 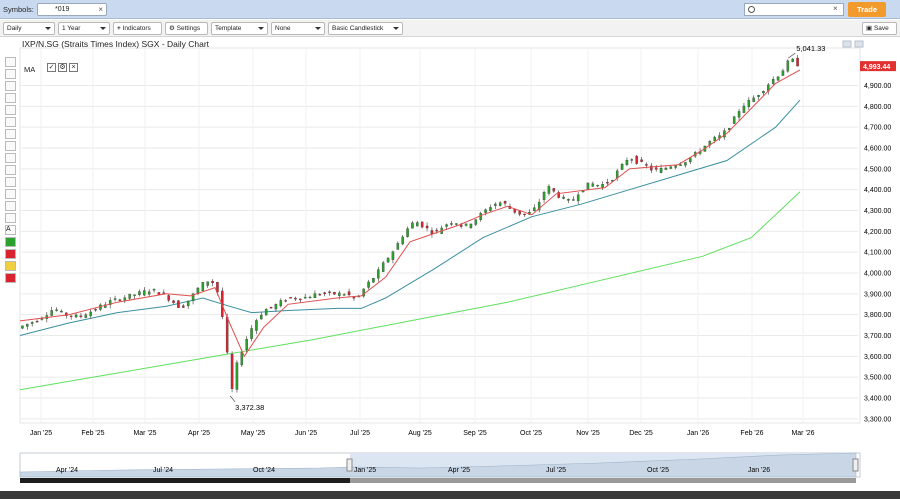 What do you see at coordinates (10, 182) in the screenshot?
I see `fan-tool-icon` at bounding box center [10, 182].